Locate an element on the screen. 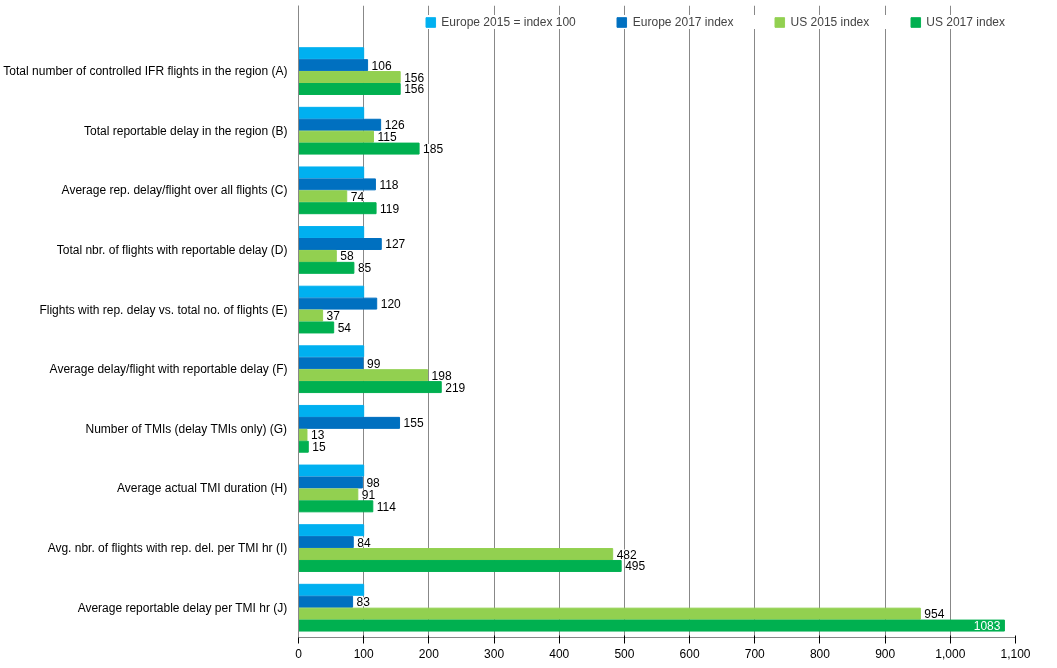 This screenshot has width=1057, height=668. x-tick-label: 700 is located at coordinates (755, 653).